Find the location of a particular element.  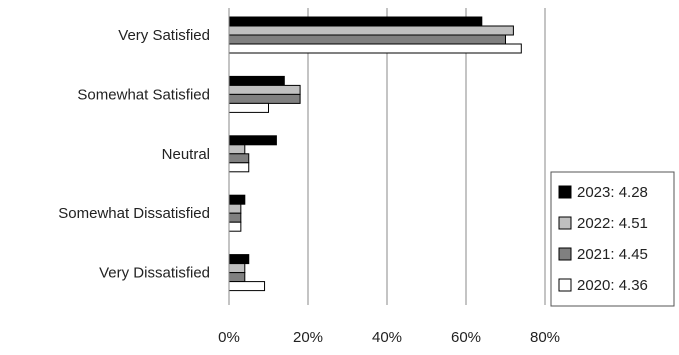

x-tick-labels: 0% 20% 40% 60% 80% is located at coordinates (389, 337).